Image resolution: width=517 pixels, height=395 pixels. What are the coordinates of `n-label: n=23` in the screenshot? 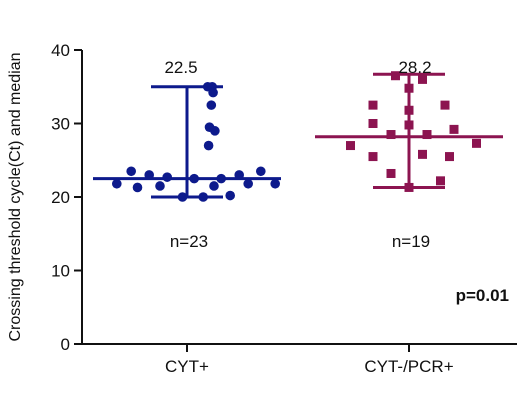 It's located at (189, 241).